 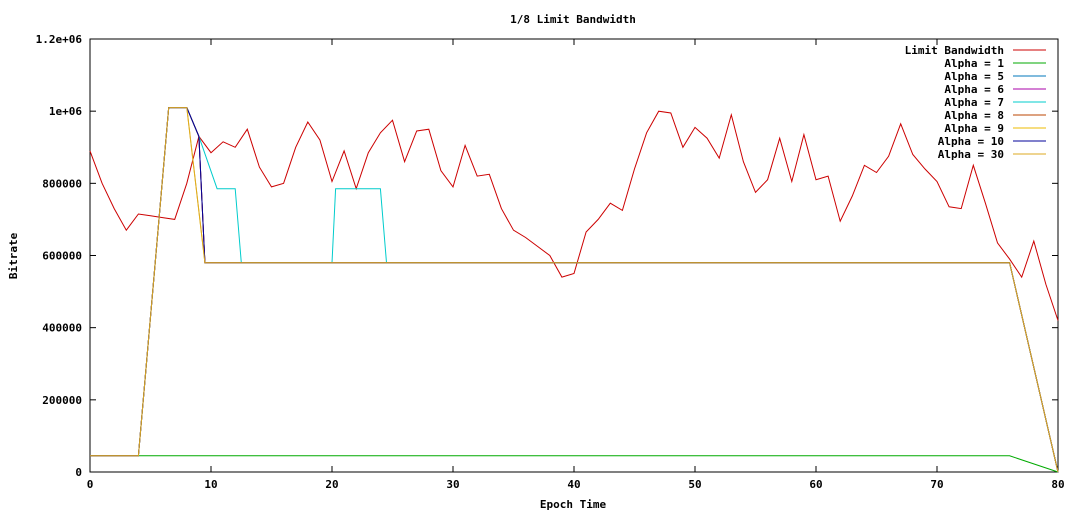 What do you see at coordinates (452, 484) in the screenshot?
I see `x-tick-label: 30` at bounding box center [452, 484].